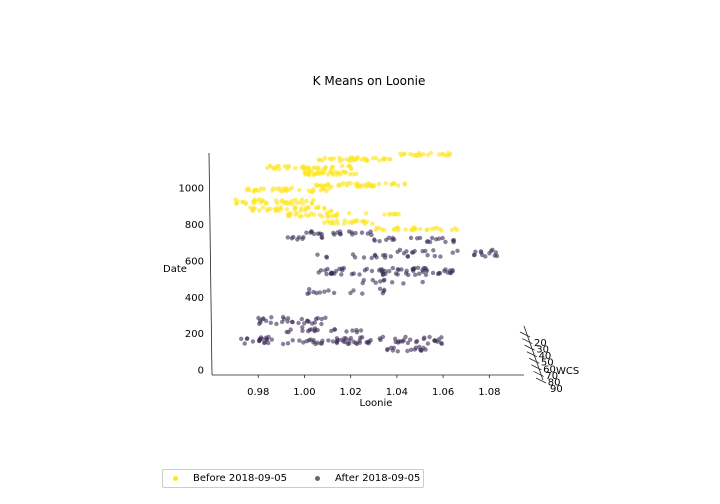 The height and width of the screenshot is (504, 720). Describe the element at coordinates (549, 369) in the screenshot. I see `z-tick-label: 60` at that location.